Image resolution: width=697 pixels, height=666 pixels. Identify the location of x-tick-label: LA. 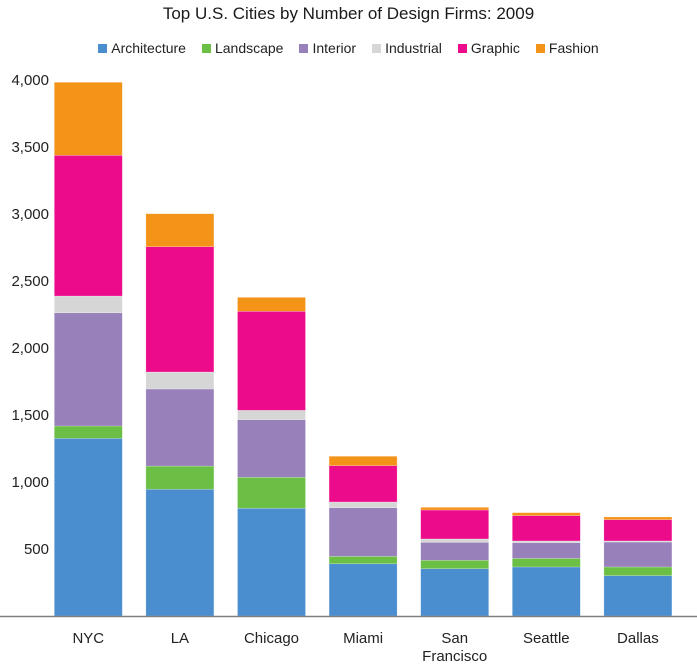
(180, 638).